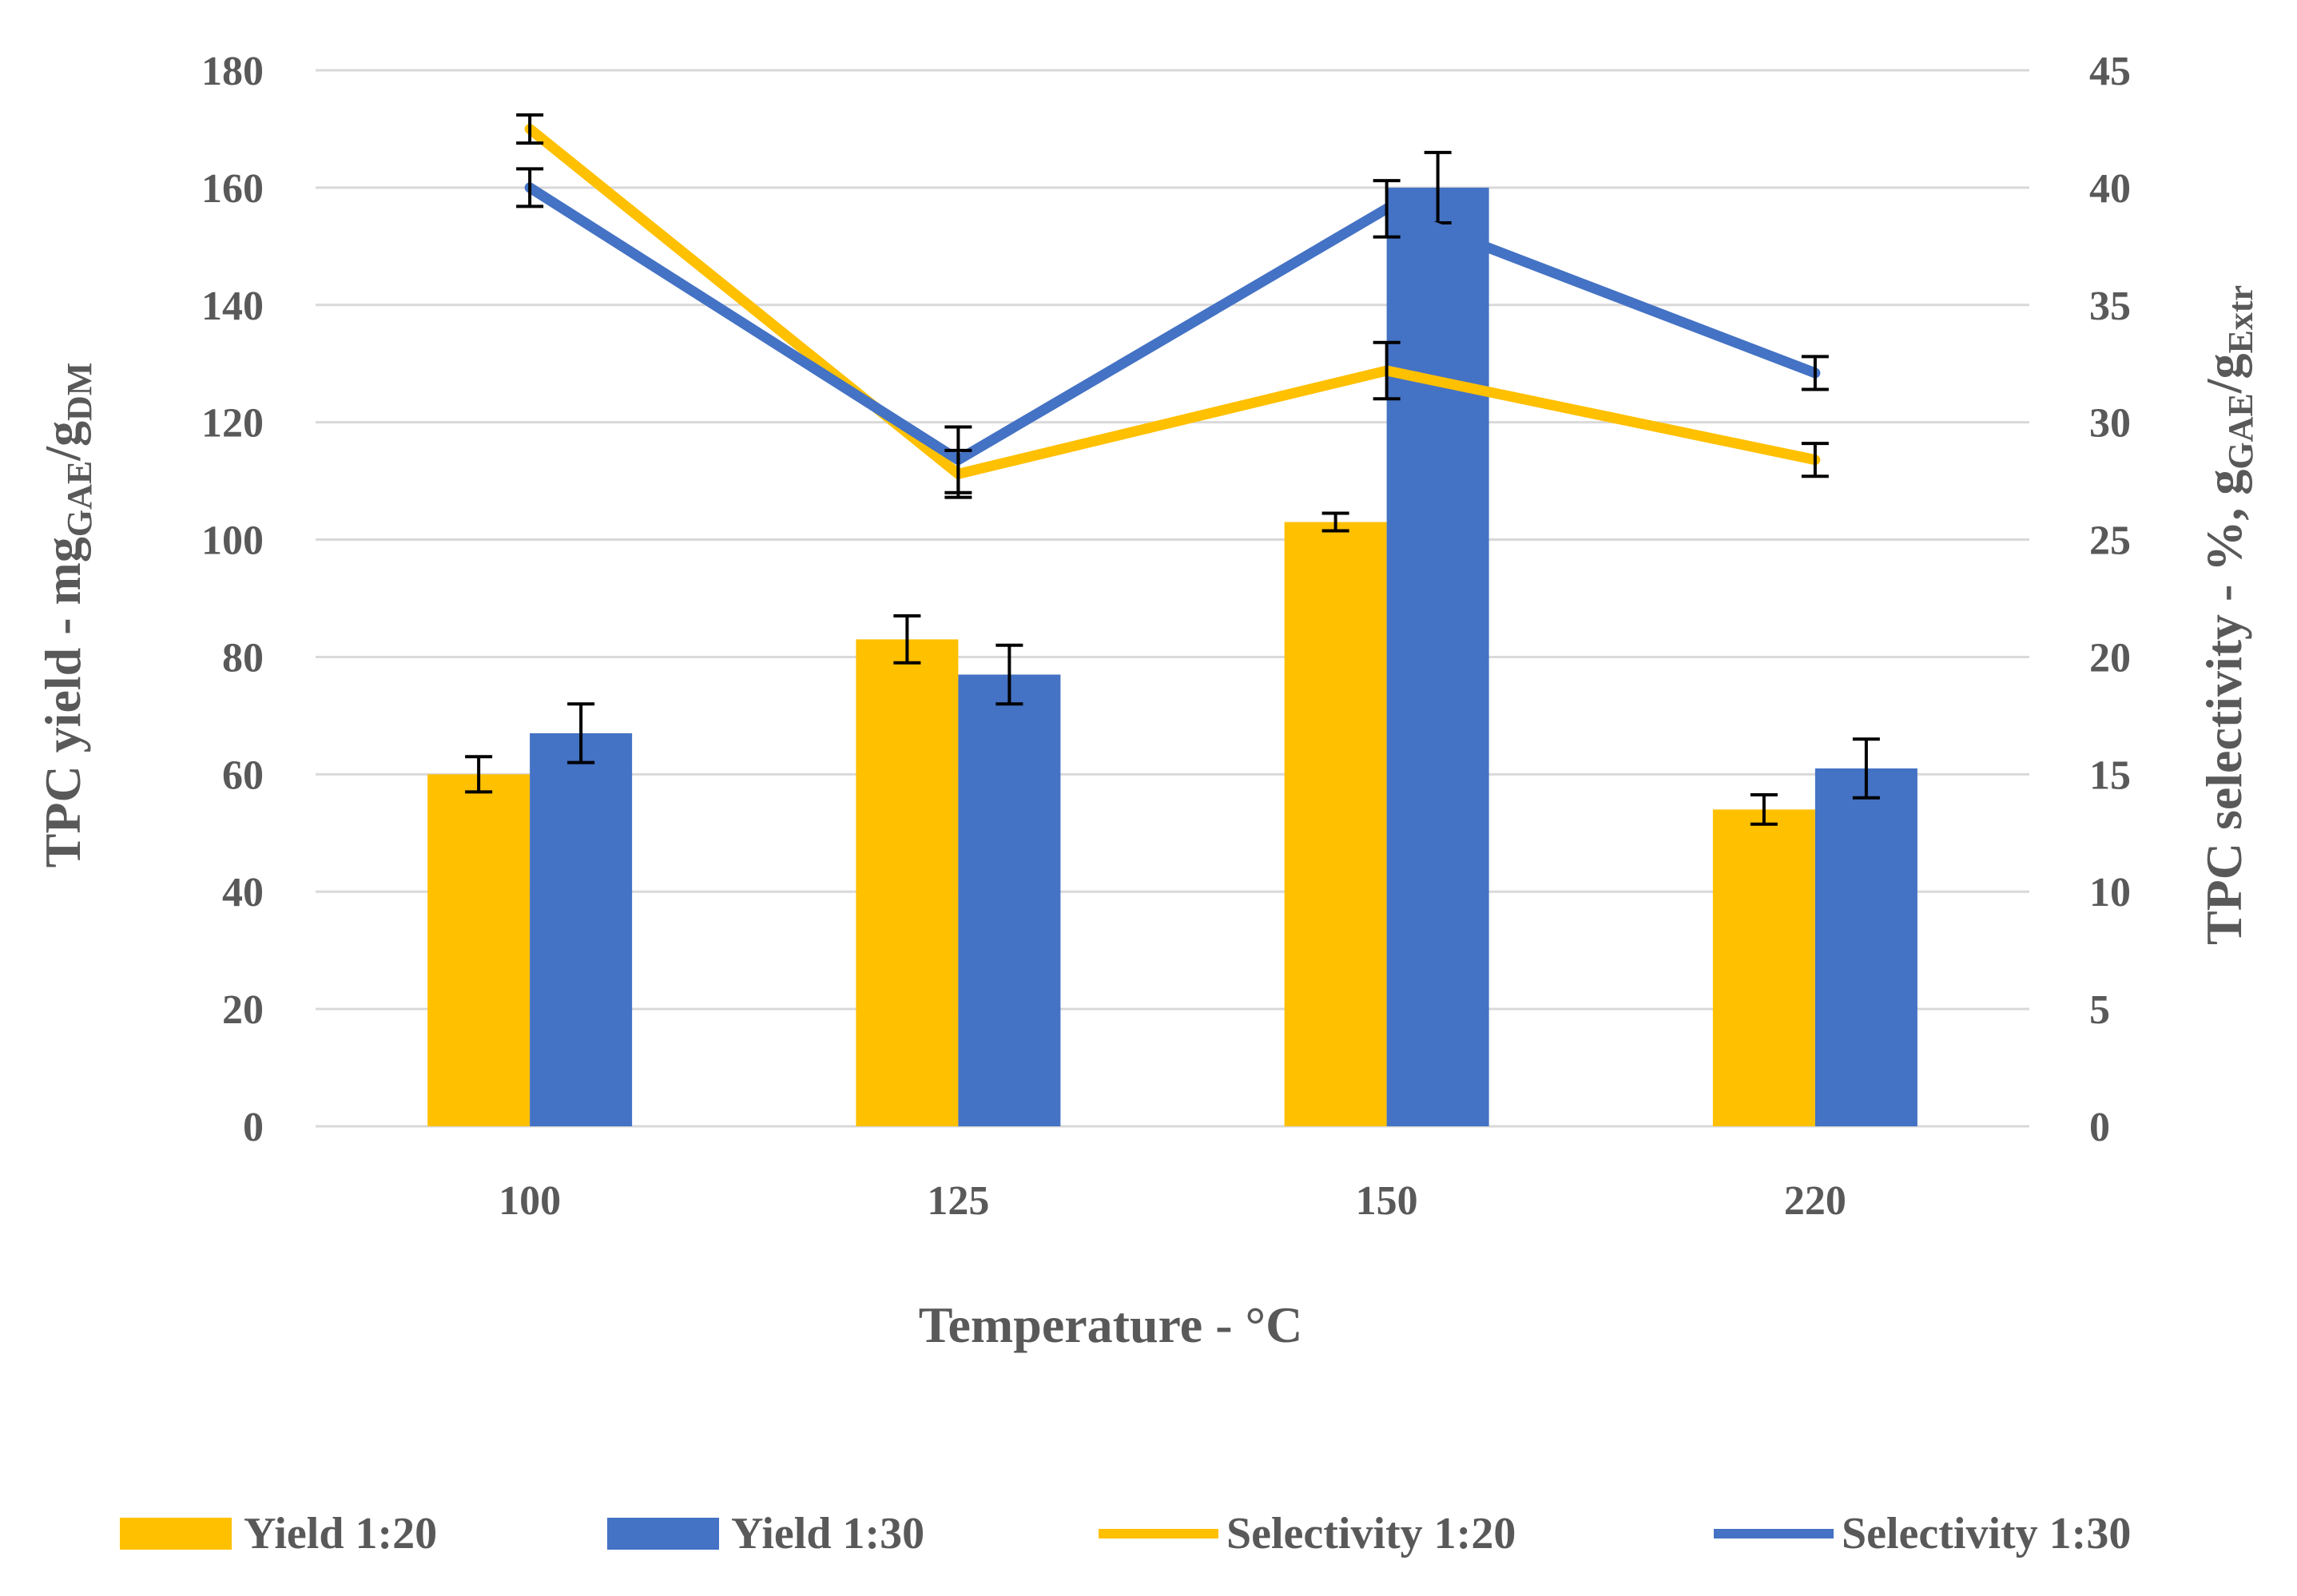  What do you see at coordinates (2110, 71) in the screenshot?
I see `y-right-tick-label: 45` at bounding box center [2110, 71].